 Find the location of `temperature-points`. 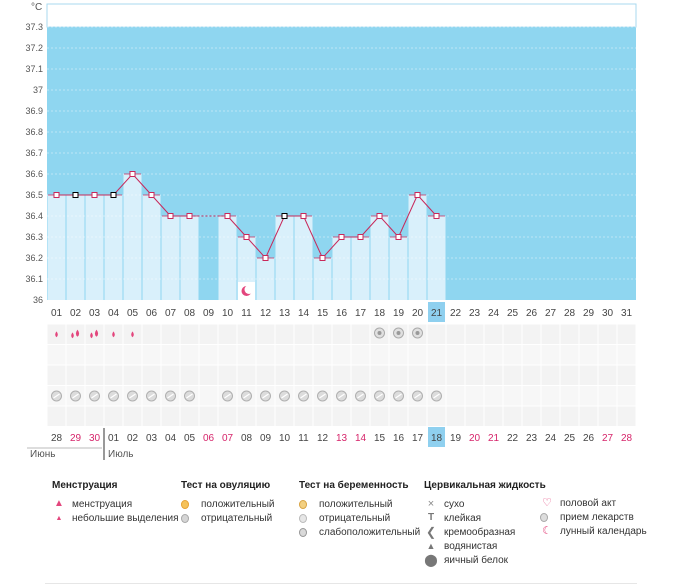

temperature-points is located at coordinates (246, 216).